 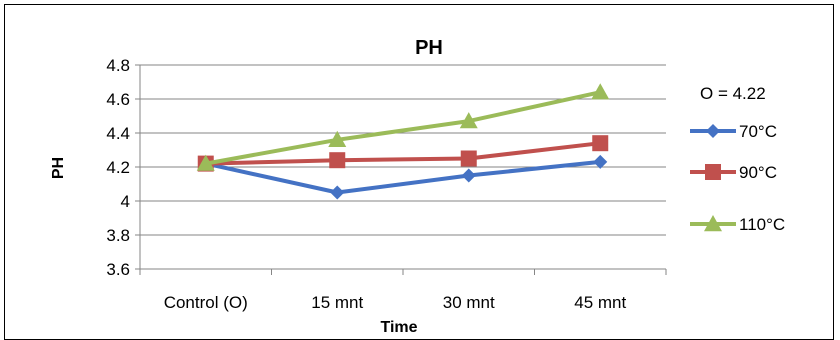 What do you see at coordinates (737, 159) in the screenshot?
I see `legend: O = 4.22 70°C 90°C 110°C` at bounding box center [737, 159].